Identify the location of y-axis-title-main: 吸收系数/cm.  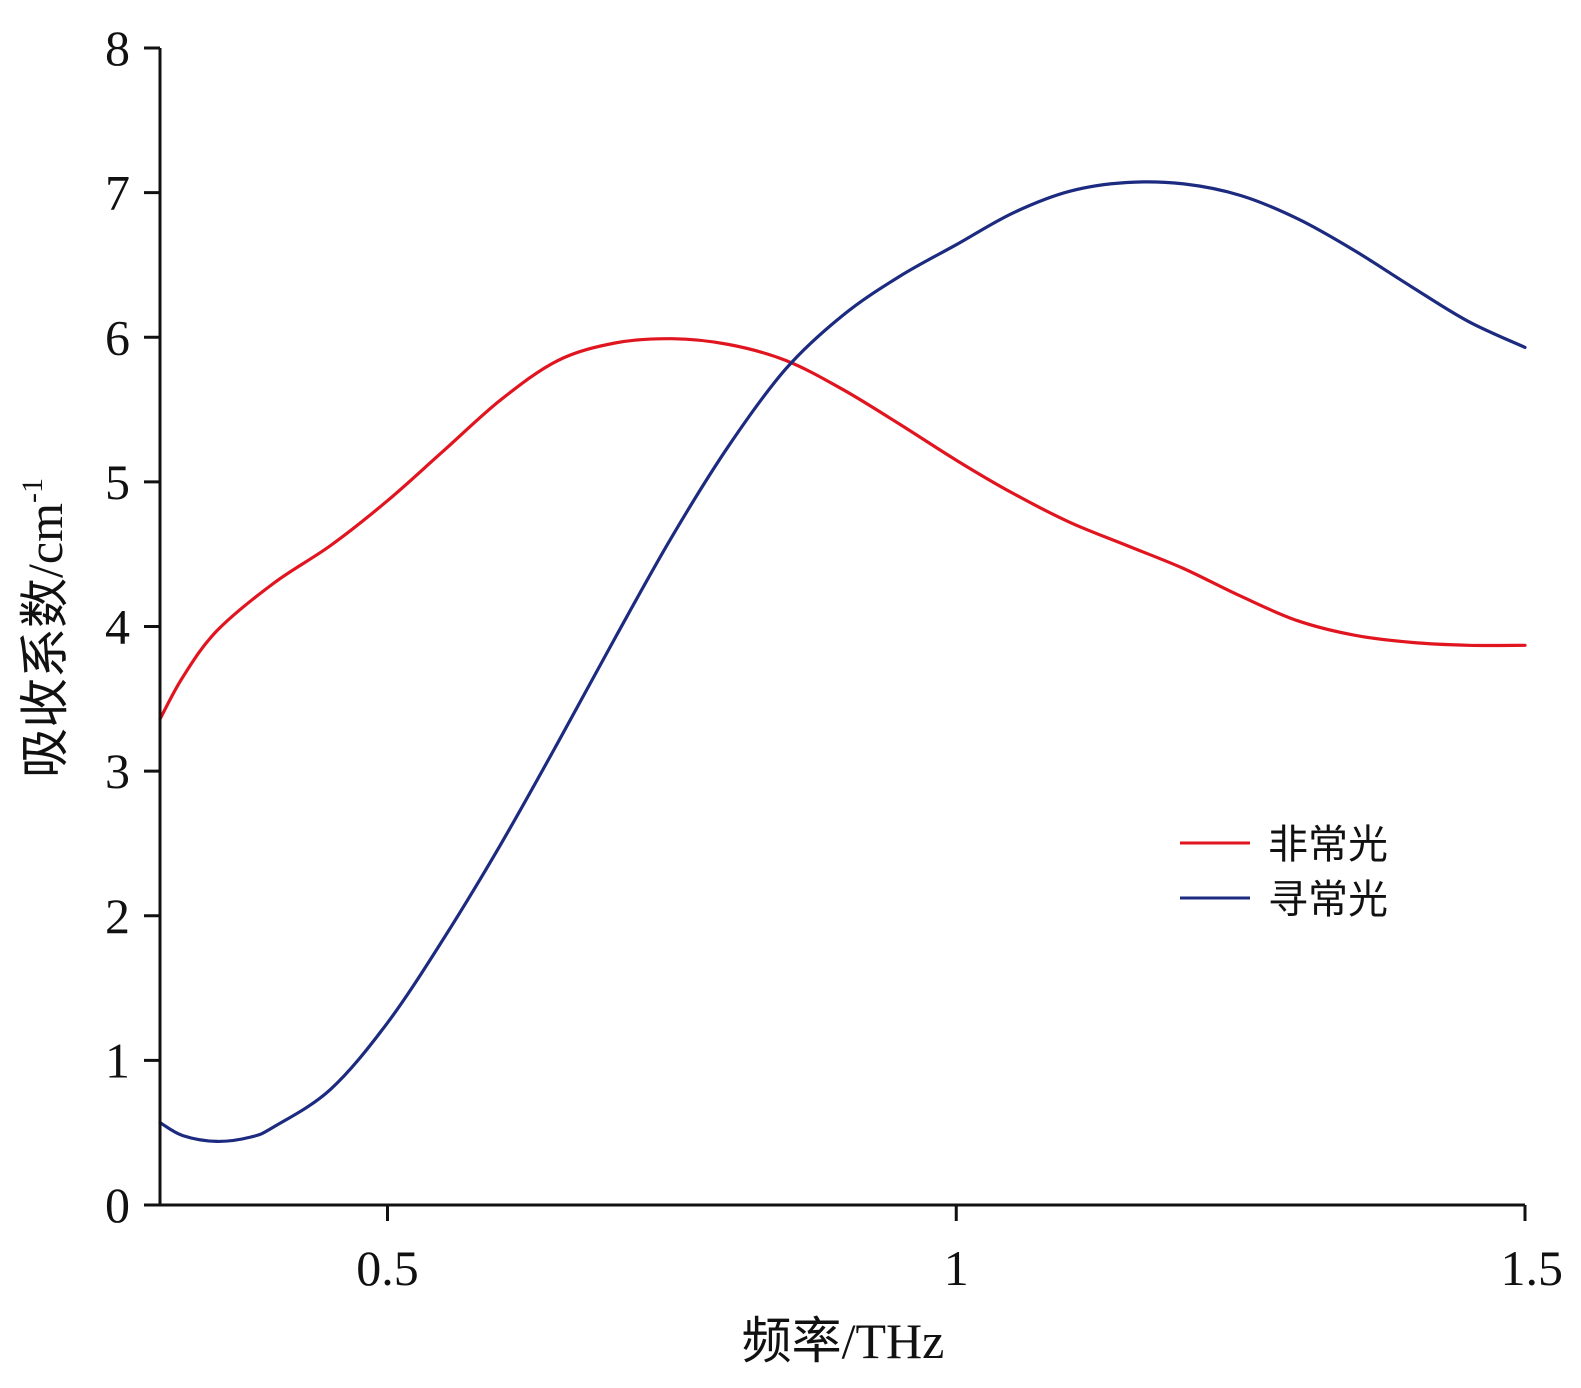
(45, 640).